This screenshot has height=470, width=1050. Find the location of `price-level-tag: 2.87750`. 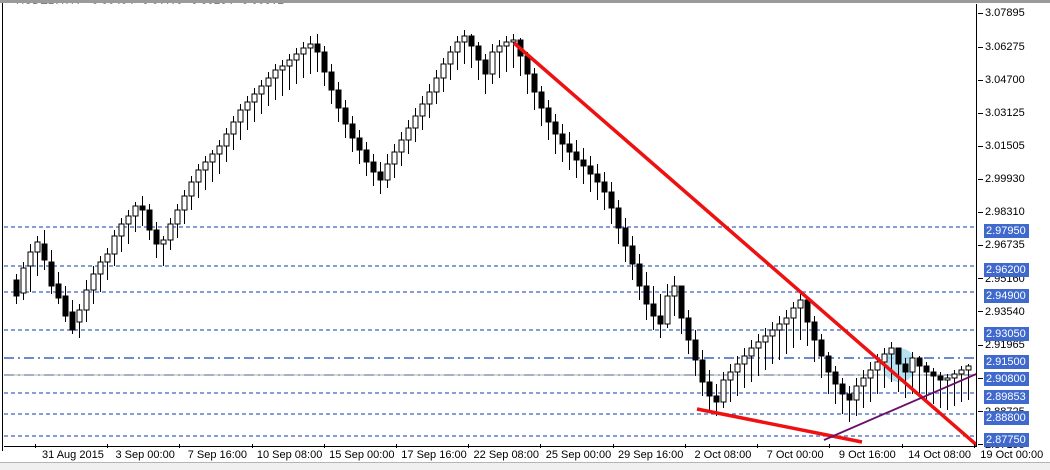

price-level-tag: 2.87750 is located at coordinates (1006, 440).